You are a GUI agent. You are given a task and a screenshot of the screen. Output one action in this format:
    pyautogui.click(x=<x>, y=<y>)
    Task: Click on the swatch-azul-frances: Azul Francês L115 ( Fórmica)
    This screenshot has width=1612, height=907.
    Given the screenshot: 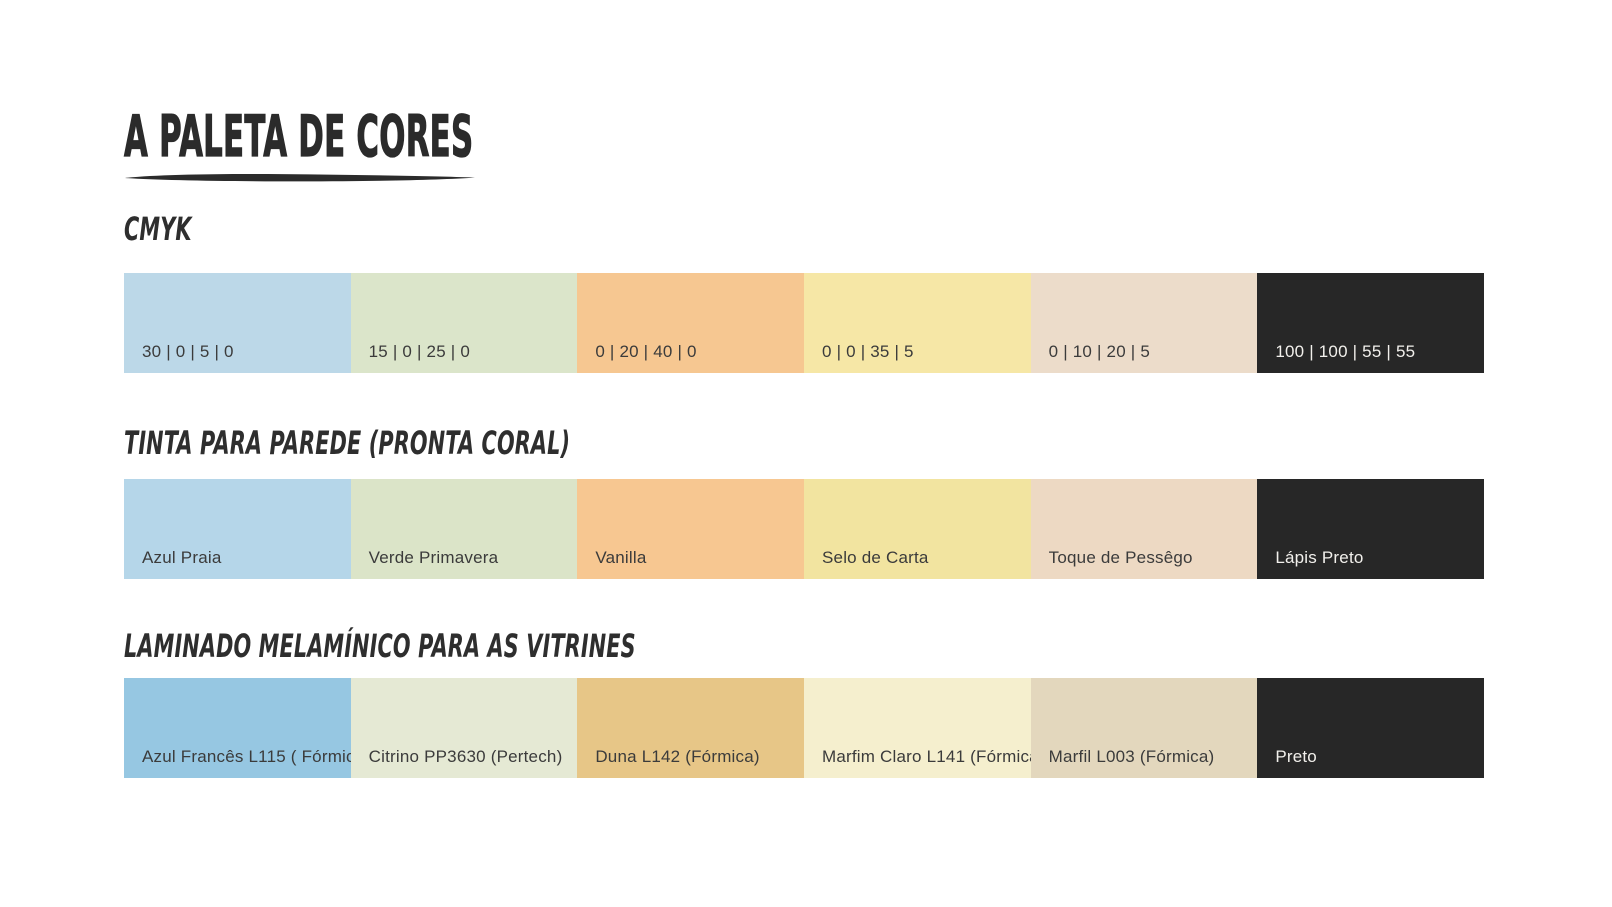 What is the action you would take?
    pyautogui.click(x=247, y=728)
    